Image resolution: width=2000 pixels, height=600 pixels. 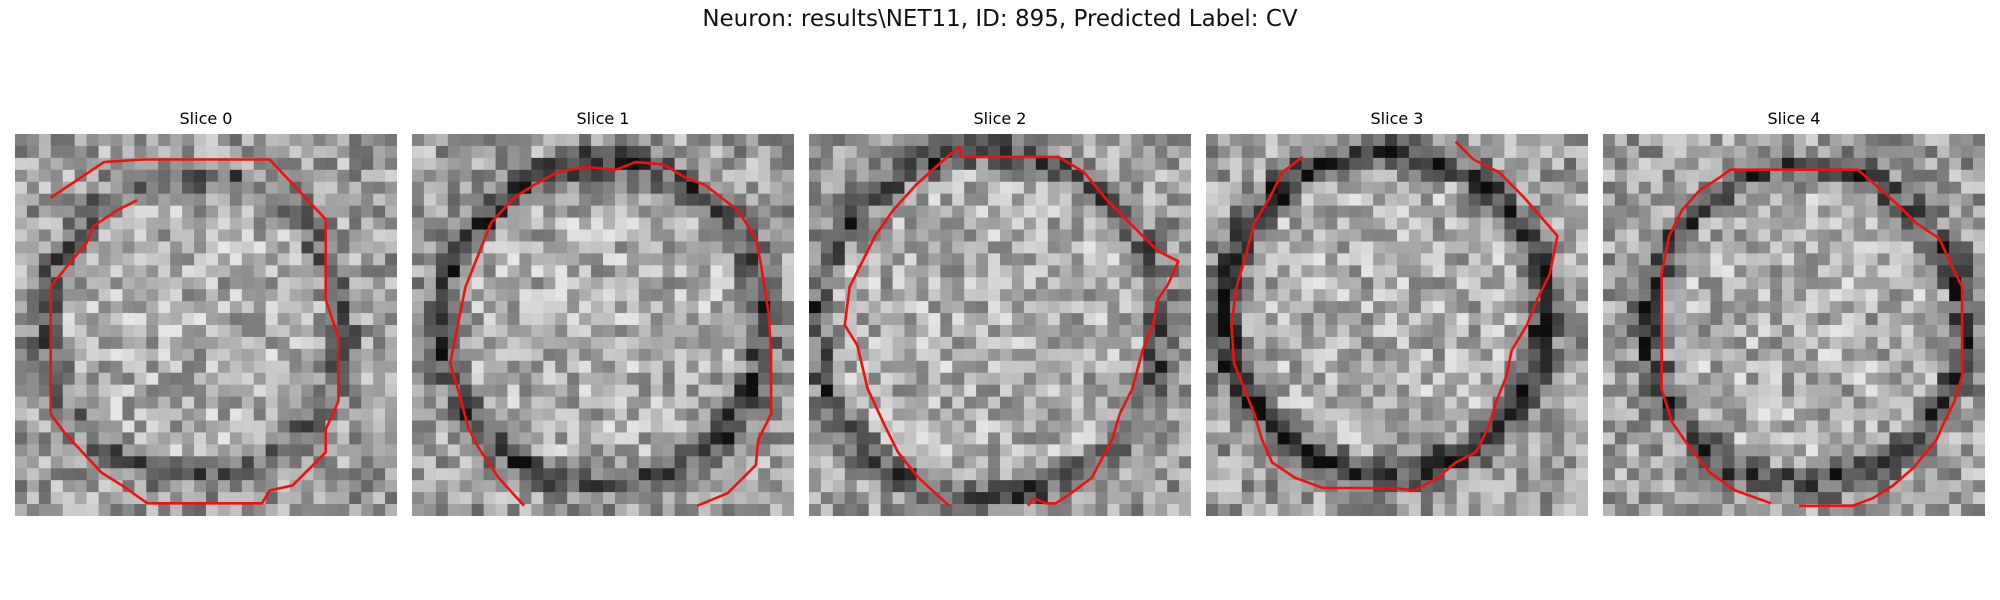 What do you see at coordinates (603, 118) in the screenshot?
I see `slice-title: Slice 1` at bounding box center [603, 118].